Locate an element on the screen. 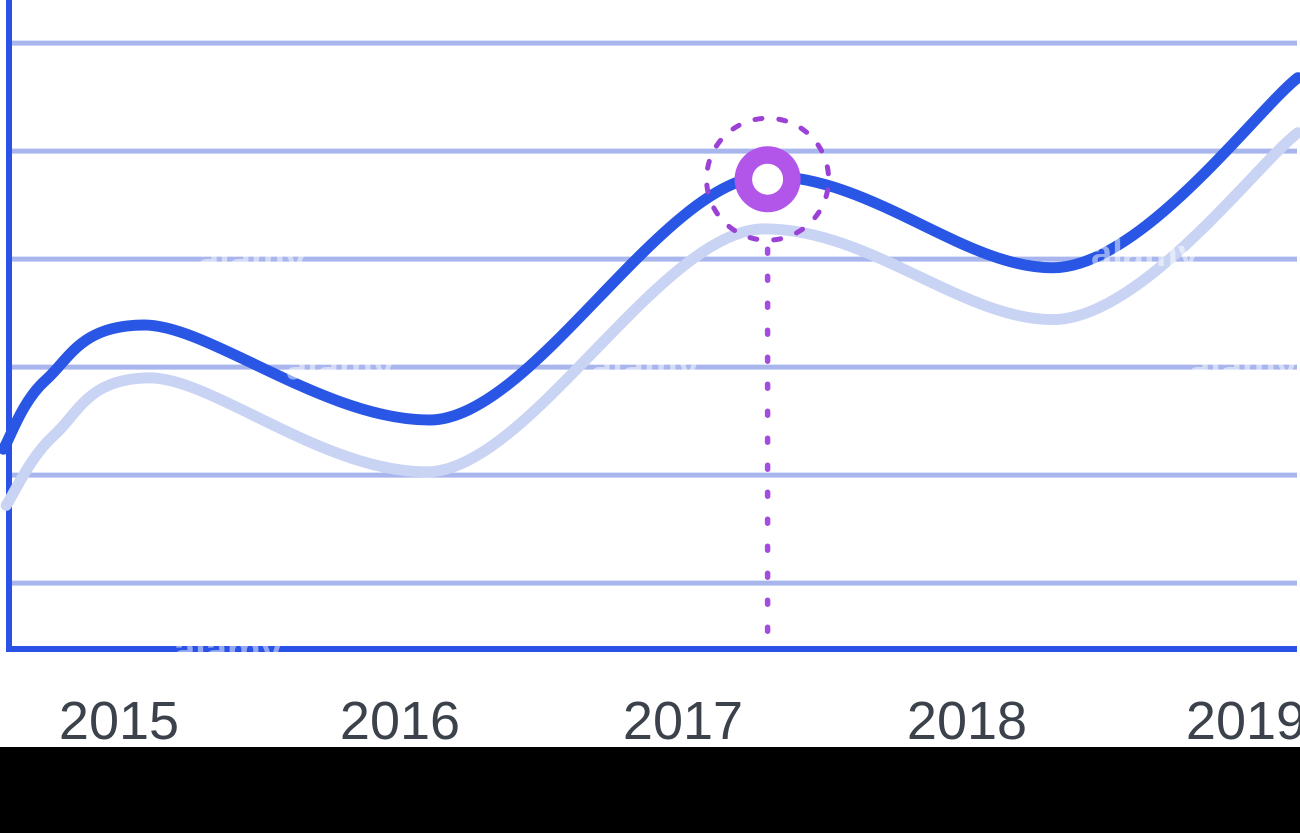 The image size is (1300, 833). x-axis-label-2015: 2015 is located at coordinates (119, 721).